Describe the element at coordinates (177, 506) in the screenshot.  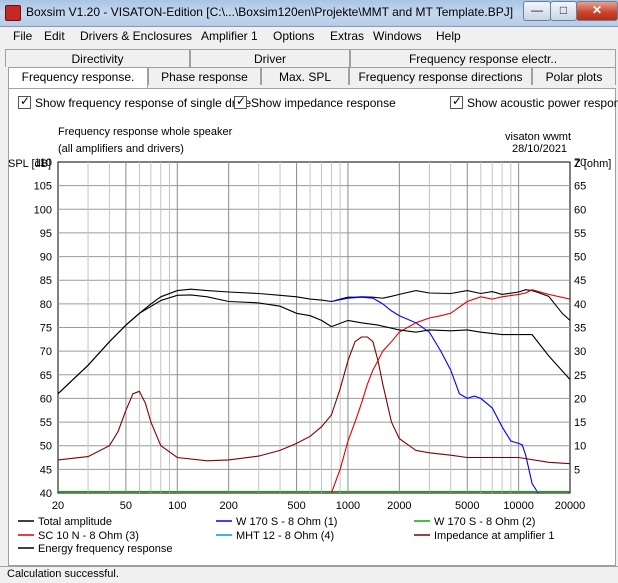
I see `x-tick-label: 100` at that location.